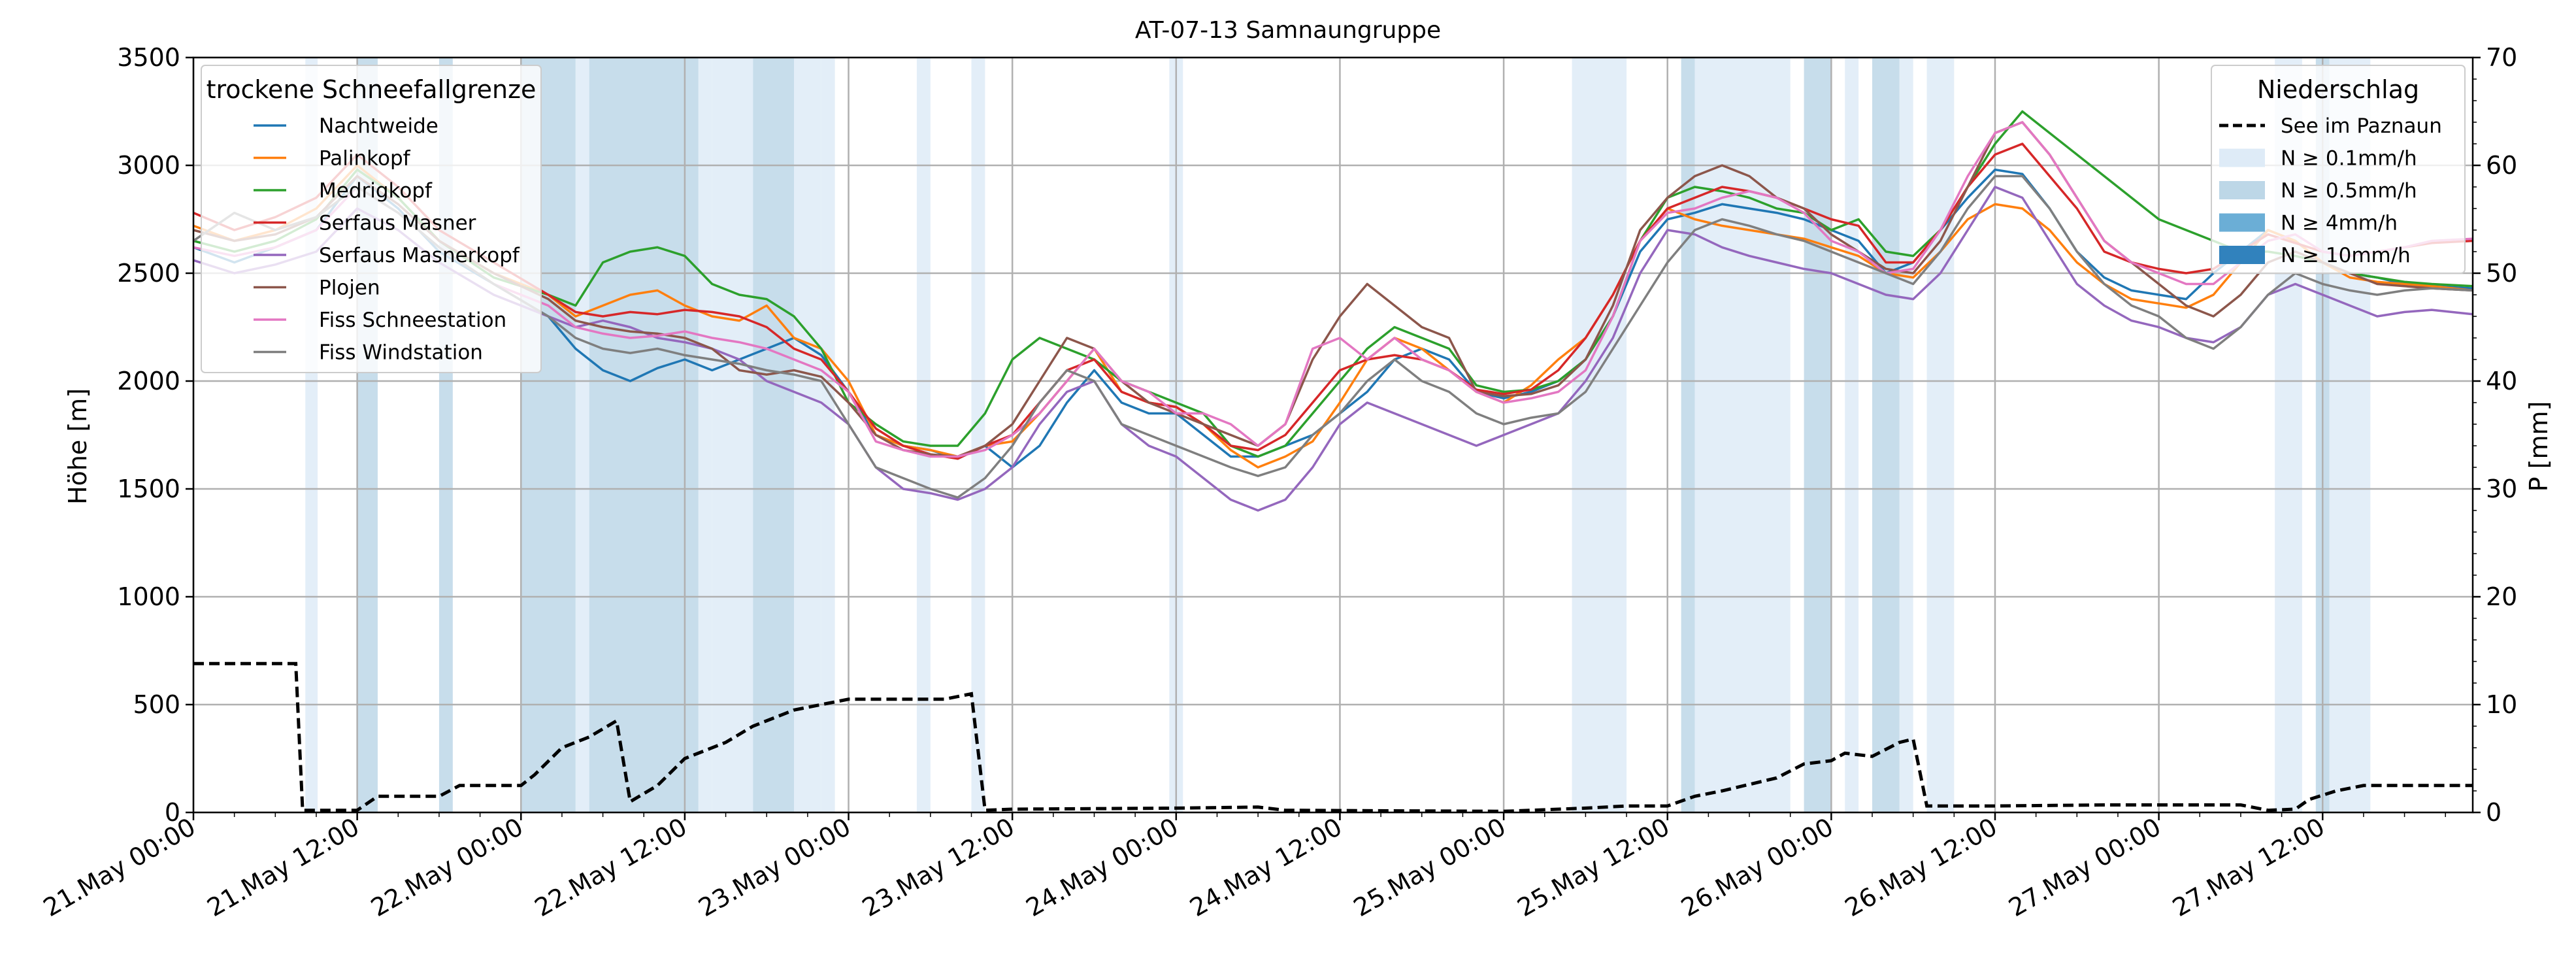 This screenshot has width=2576, height=968. I want to click on y-axis-label: Höhe [m], so click(77, 446).